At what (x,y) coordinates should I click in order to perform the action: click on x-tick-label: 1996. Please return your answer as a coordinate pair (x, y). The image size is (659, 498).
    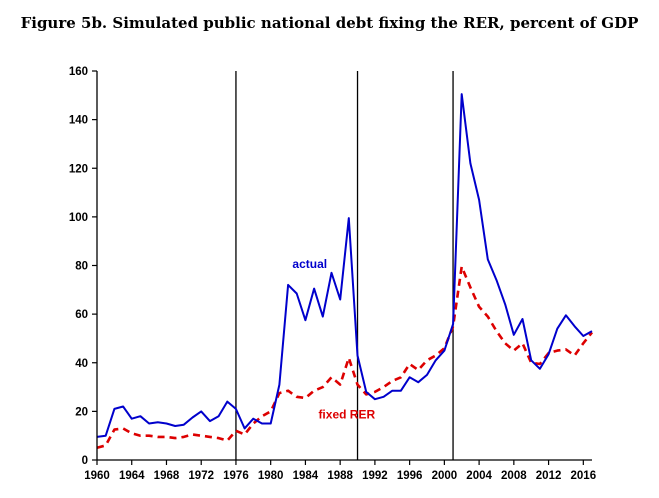
    Looking at the image, I should click on (410, 476).